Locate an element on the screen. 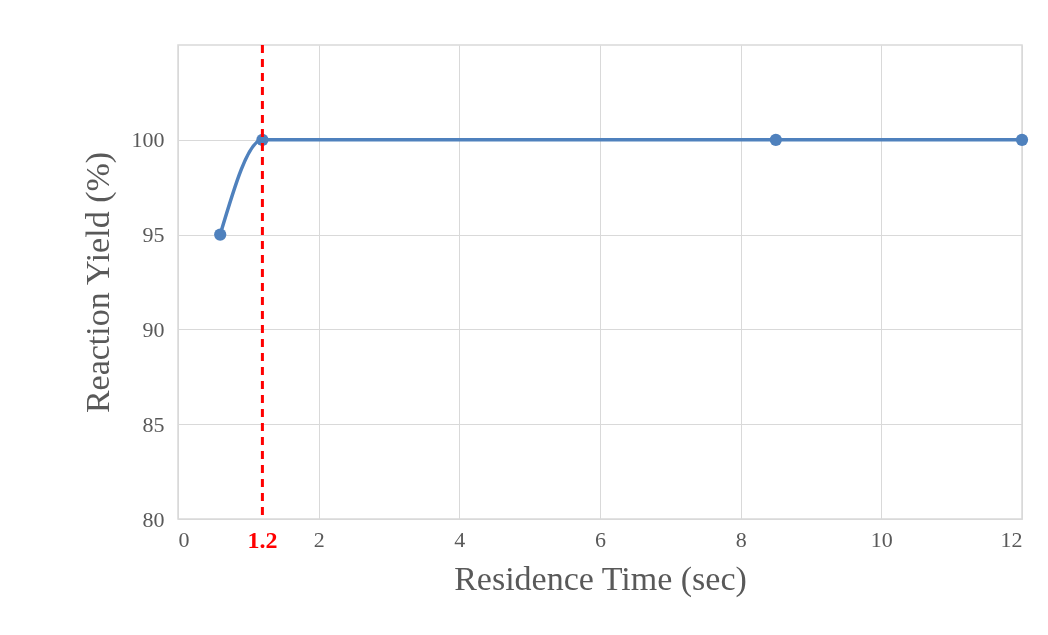 The height and width of the screenshot is (635, 1048). y-axis-title: Reaction Yield (%) is located at coordinates (97, 282).